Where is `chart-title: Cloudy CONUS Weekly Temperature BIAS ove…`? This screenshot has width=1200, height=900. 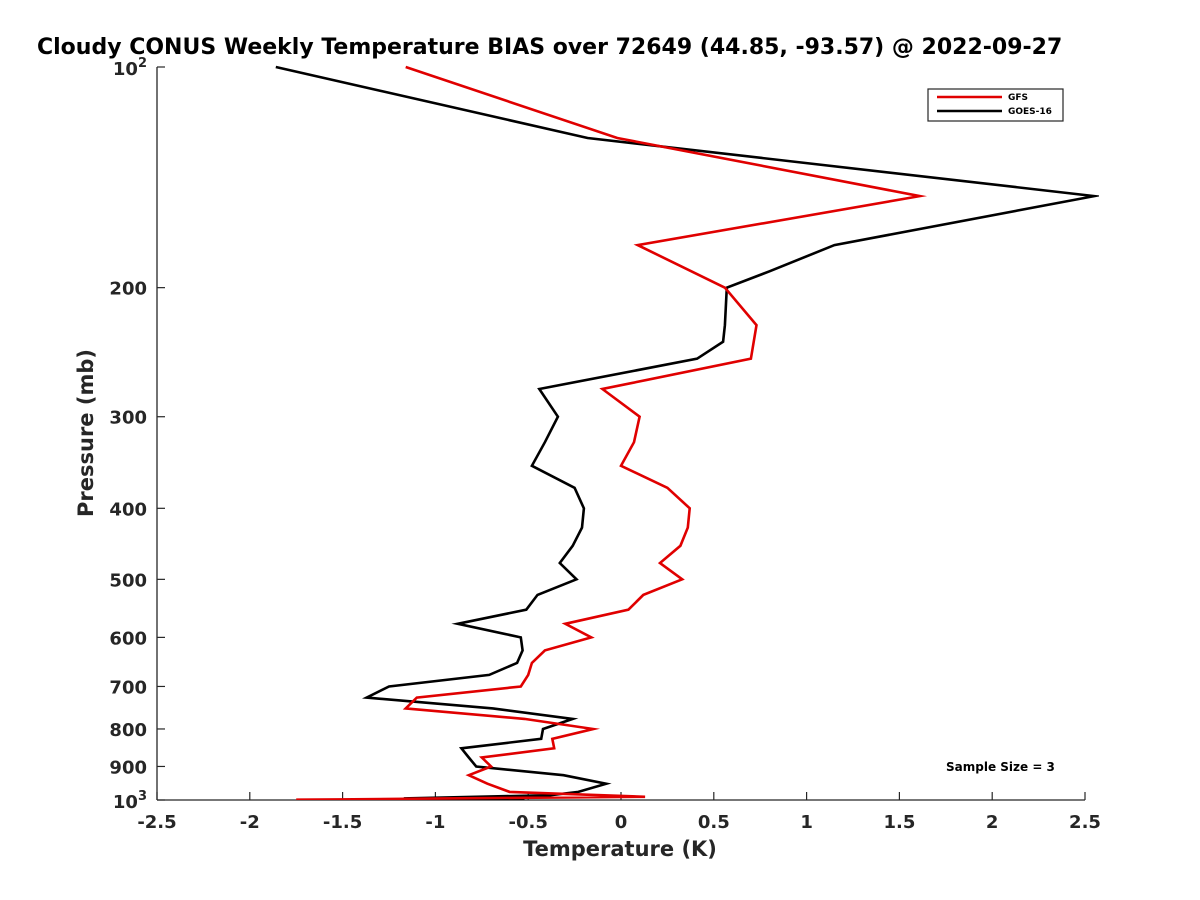
chart-title: Cloudy CONUS Weekly Temperature BIAS ove… is located at coordinates (549, 47).